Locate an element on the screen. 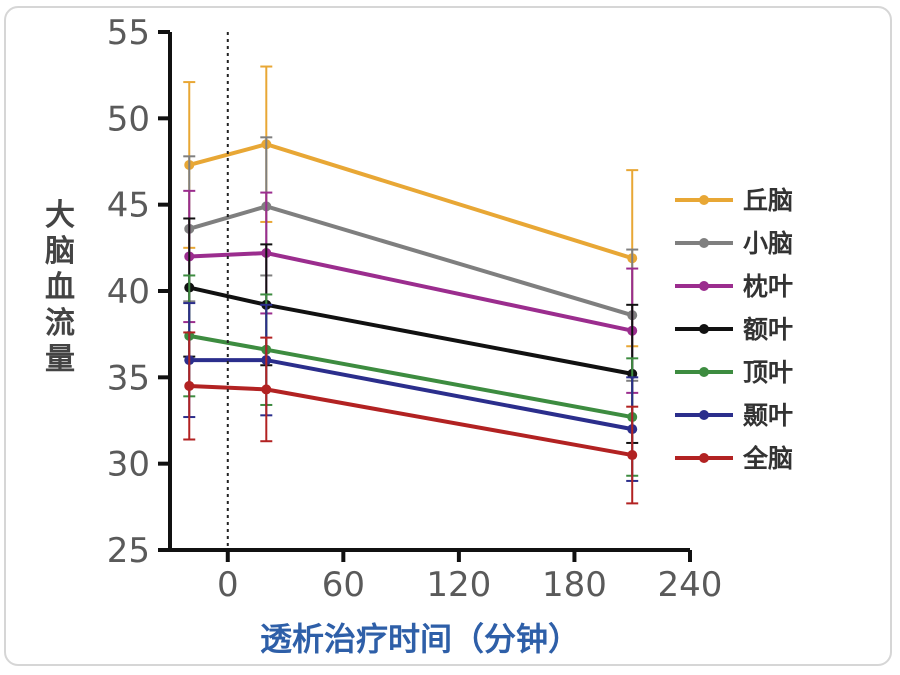 The width and height of the screenshot is (900, 675). y-tick-label: 30 is located at coordinates (128, 465).